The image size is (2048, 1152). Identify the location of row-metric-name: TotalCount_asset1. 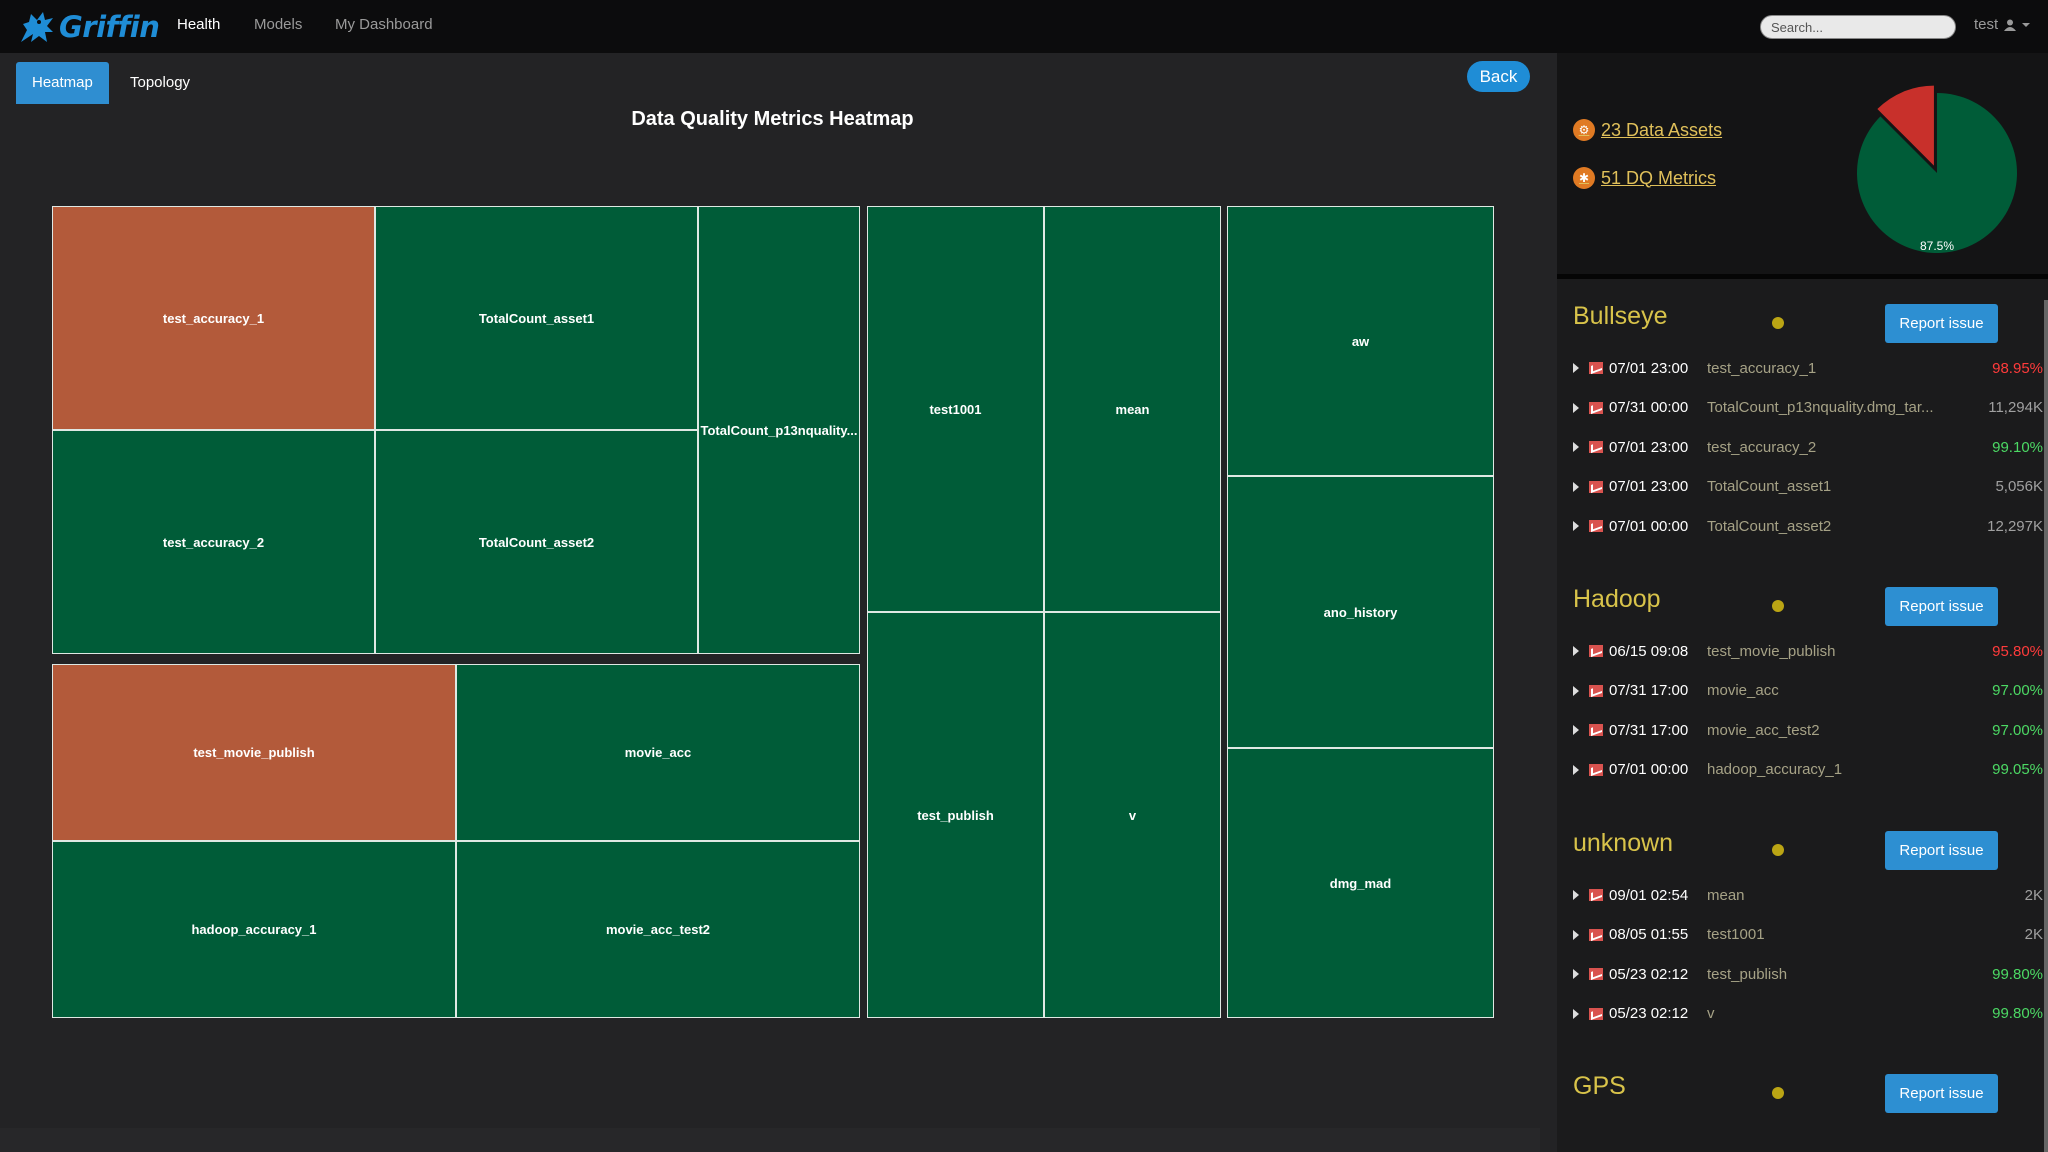
(1769, 486).